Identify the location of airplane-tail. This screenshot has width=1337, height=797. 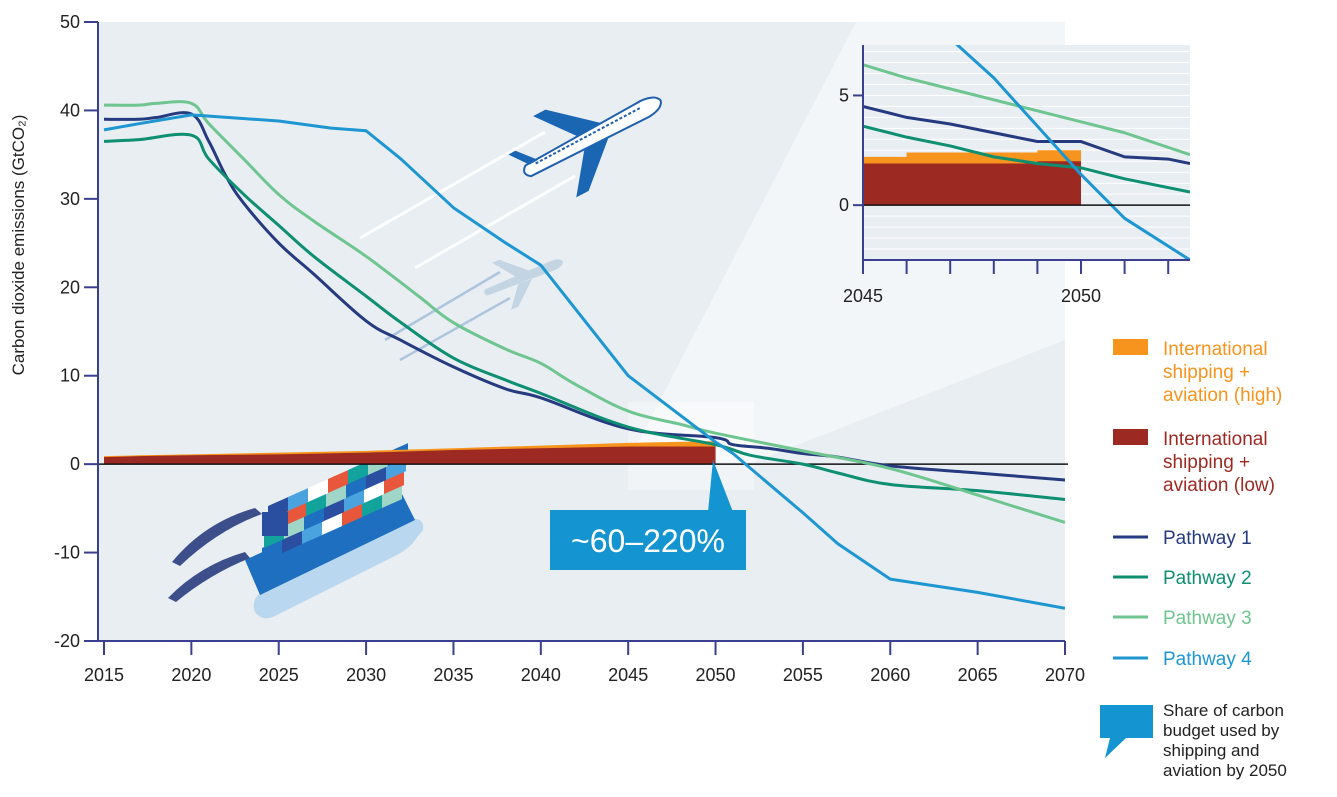
(523, 157).